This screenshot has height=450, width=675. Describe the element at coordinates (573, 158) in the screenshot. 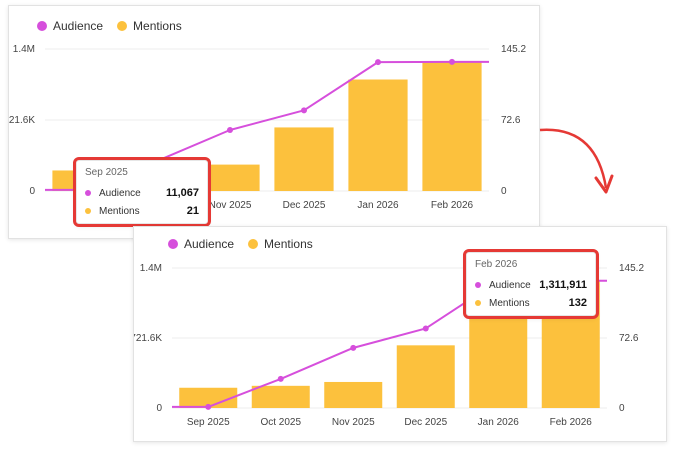

I see `arrow-curve` at that location.